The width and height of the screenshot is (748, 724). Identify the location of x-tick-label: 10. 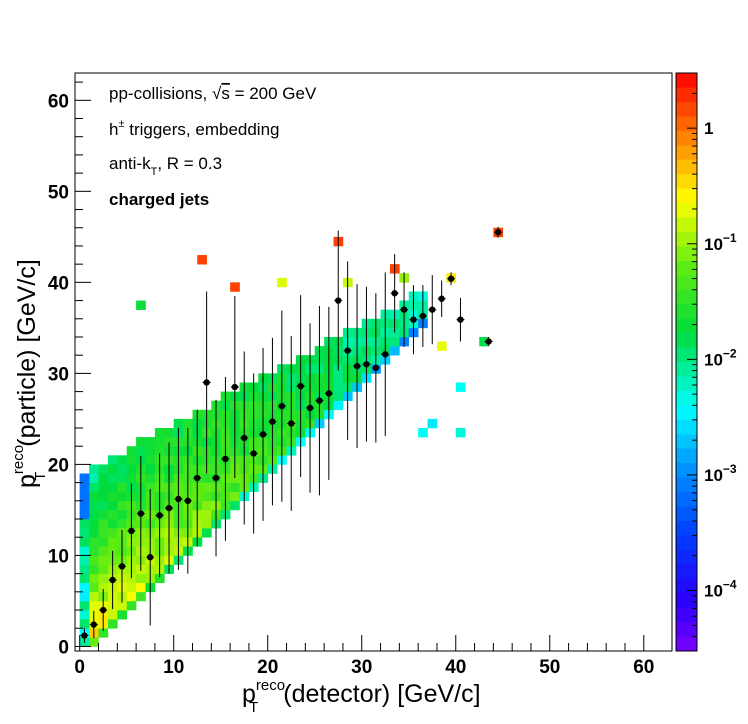
(173, 667).